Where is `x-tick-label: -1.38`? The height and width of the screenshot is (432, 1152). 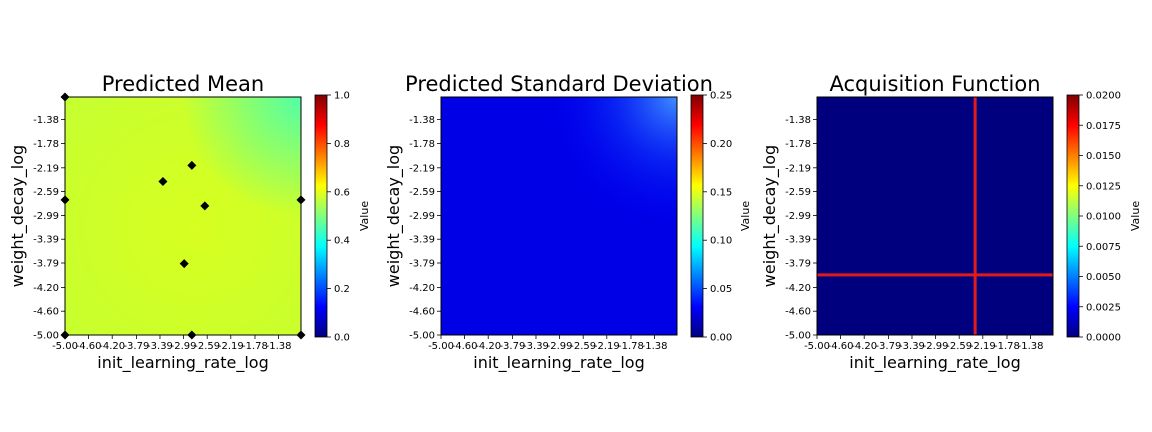
x-tick-label: -1.38 is located at coordinates (655, 346).